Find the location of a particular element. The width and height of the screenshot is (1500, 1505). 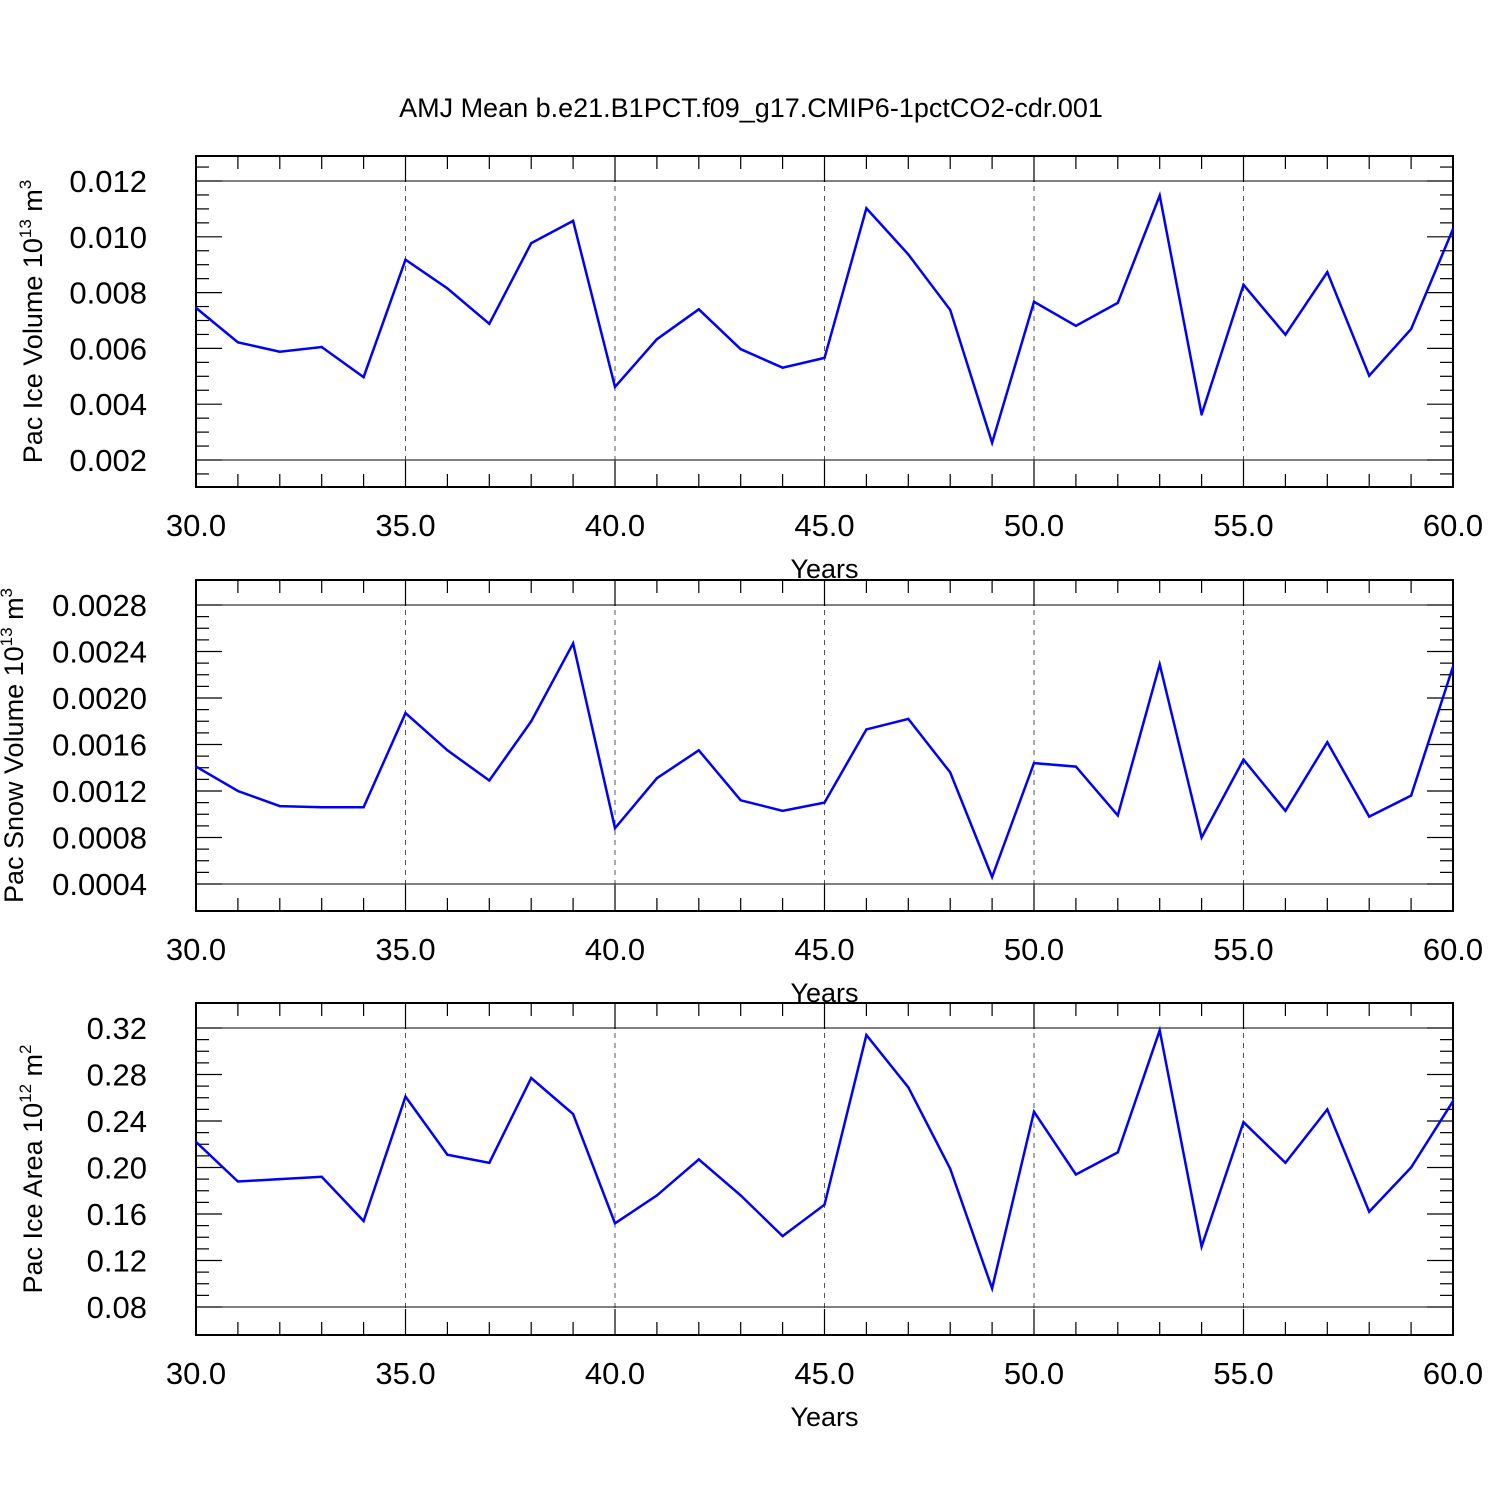

y-axis-title: Pac Ice Area 1012 m2 is located at coordinates (32, 1168).